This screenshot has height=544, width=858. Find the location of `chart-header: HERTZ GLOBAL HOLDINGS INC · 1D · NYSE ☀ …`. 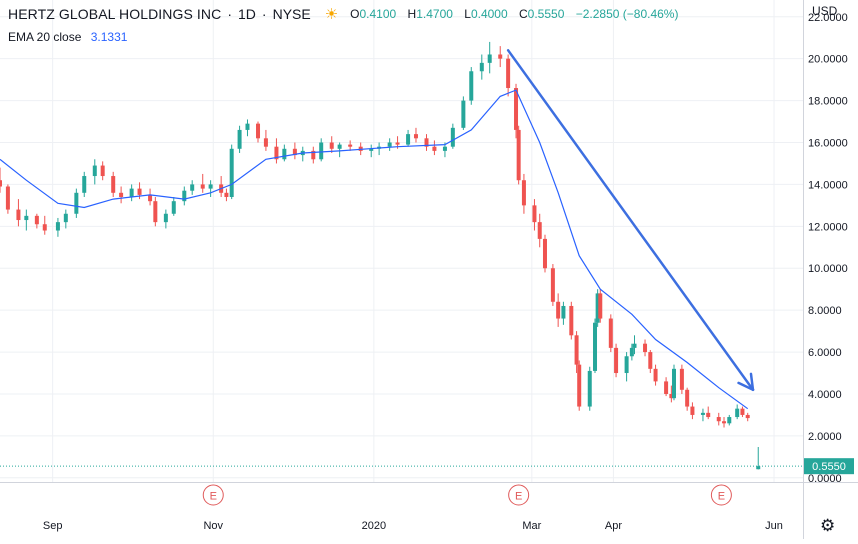

chart-header: HERTZ GLOBAL HOLDINGS INC · 1D · NYSE ☀ … is located at coordinates (343, 14).